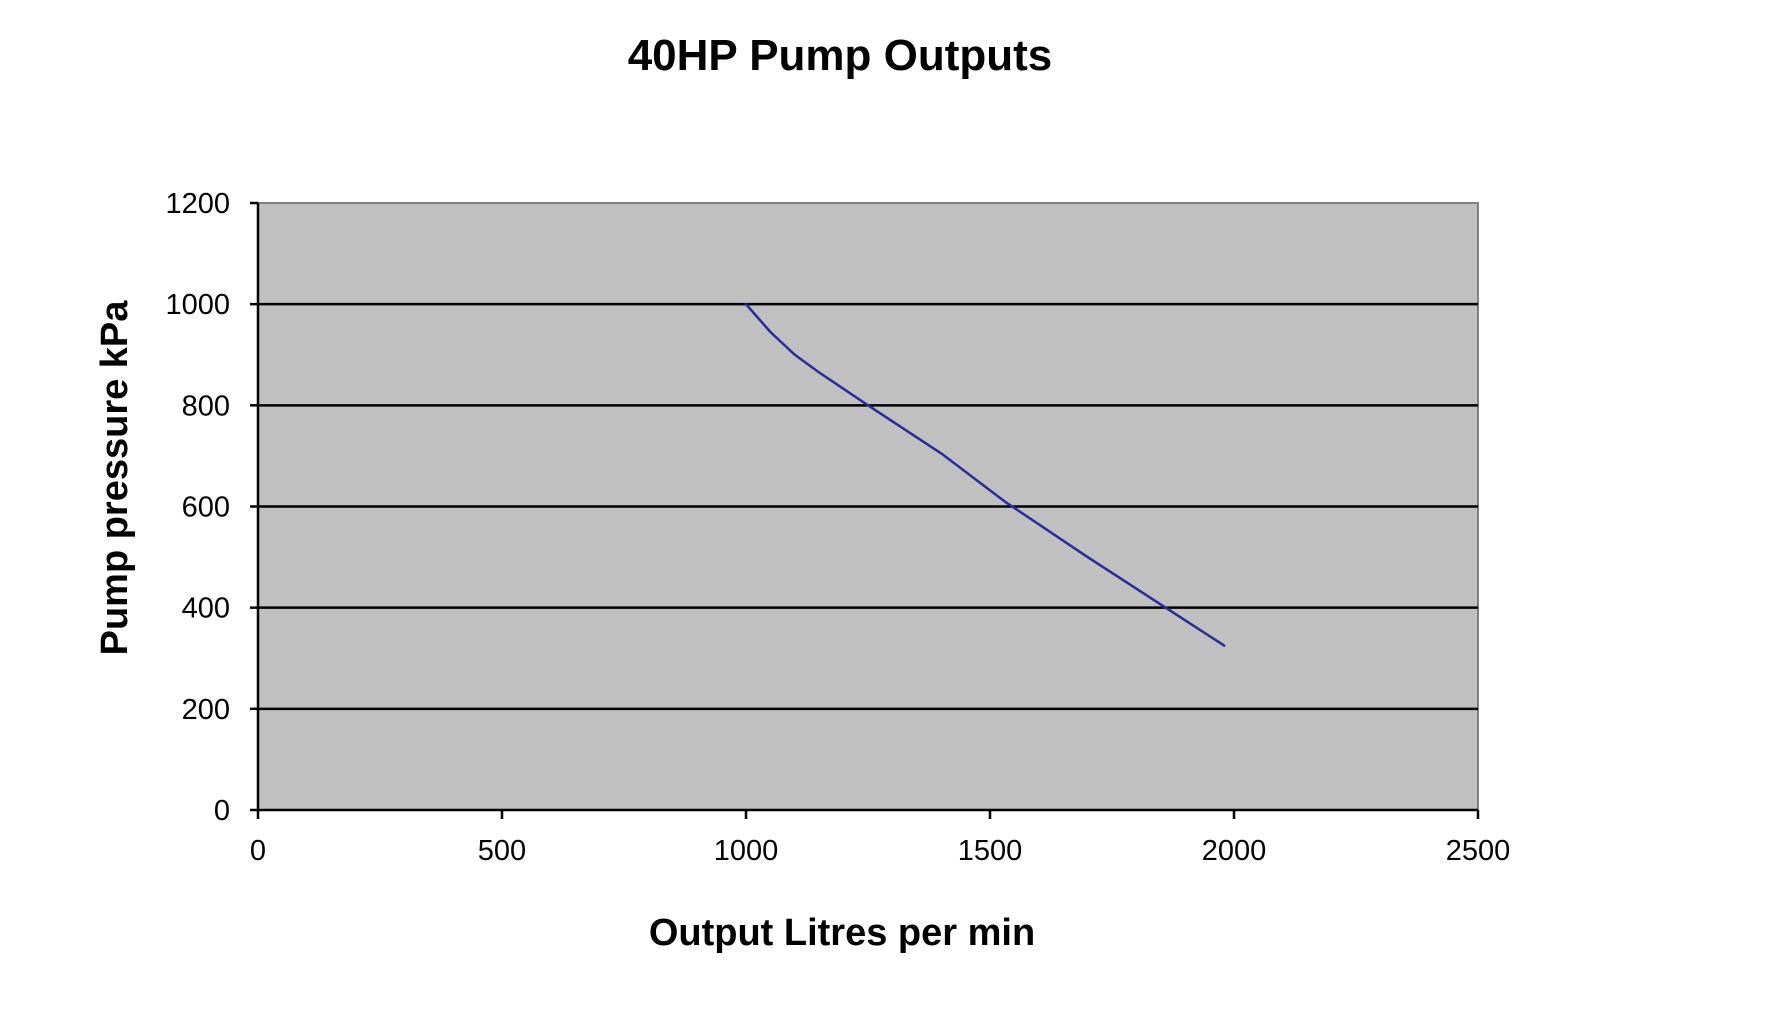 This screenshot has width=1767, height=1034. What do you see at coordinates (502, 851) in the screenshot?
I see `x-tick-label: 500` at bounding box center [502, 851].